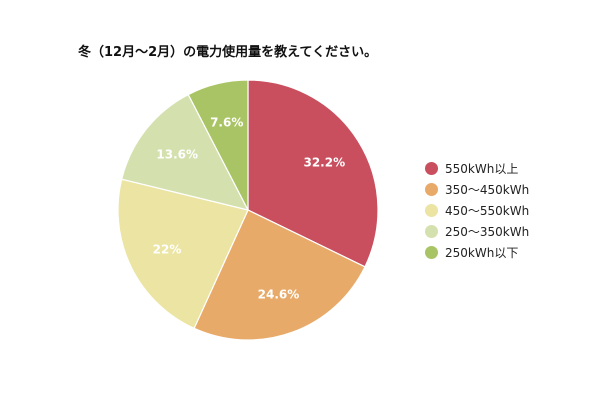  What do you see at coordinates (313, 173) in the screenshot?
I see `pie-slice-550kwh` at bounding box center [313, 173].